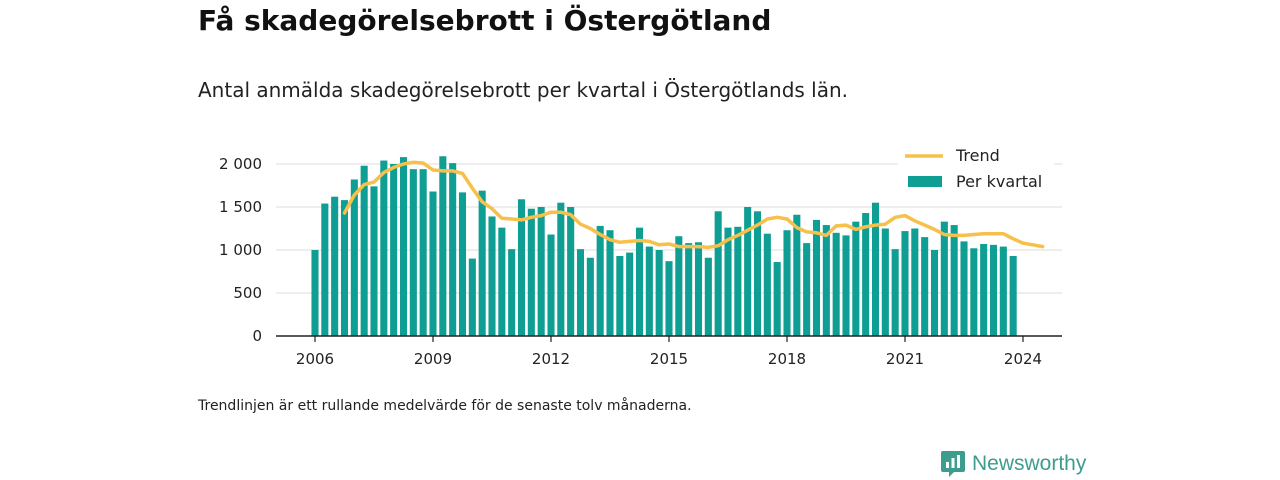 The width and height of the screenshot is (1280, 480). Describe the element at coordinates (1029, 463) in the screenshot. I see `brand-name: Newsworthy` at that location.